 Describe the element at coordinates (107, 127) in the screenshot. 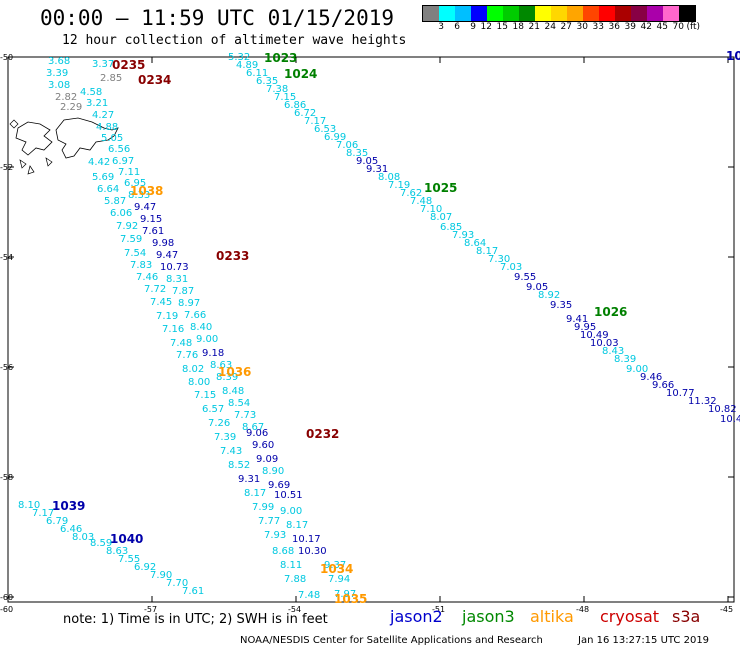

I see `swh-value: 4.88` at that location.